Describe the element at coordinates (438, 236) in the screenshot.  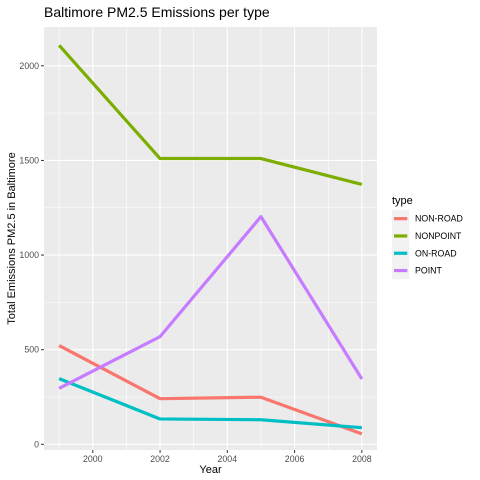
I see `legend-label: NONPOINT` at that location.